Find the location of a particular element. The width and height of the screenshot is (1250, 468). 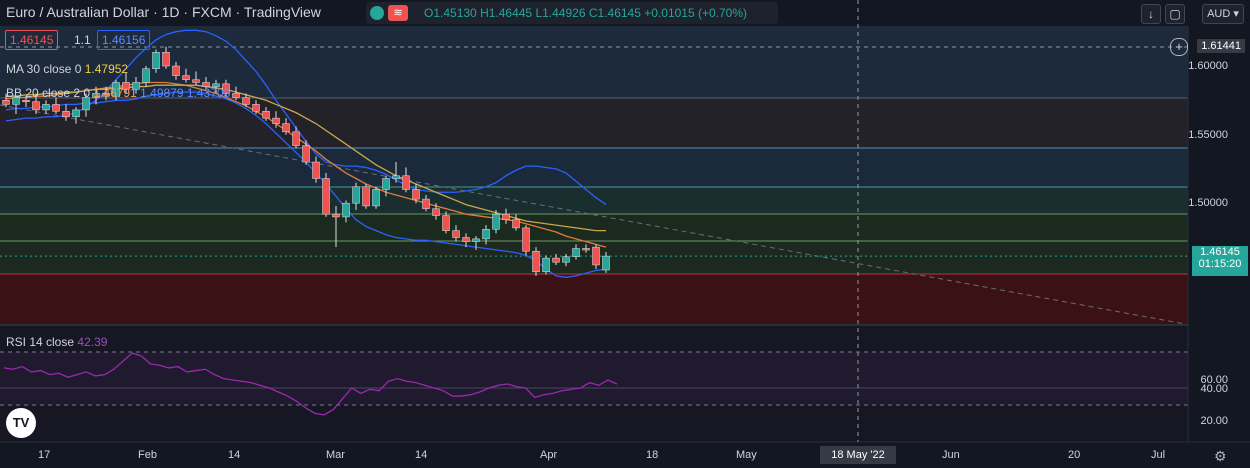

time-tick: Jun is located at coordinates (951, 455).